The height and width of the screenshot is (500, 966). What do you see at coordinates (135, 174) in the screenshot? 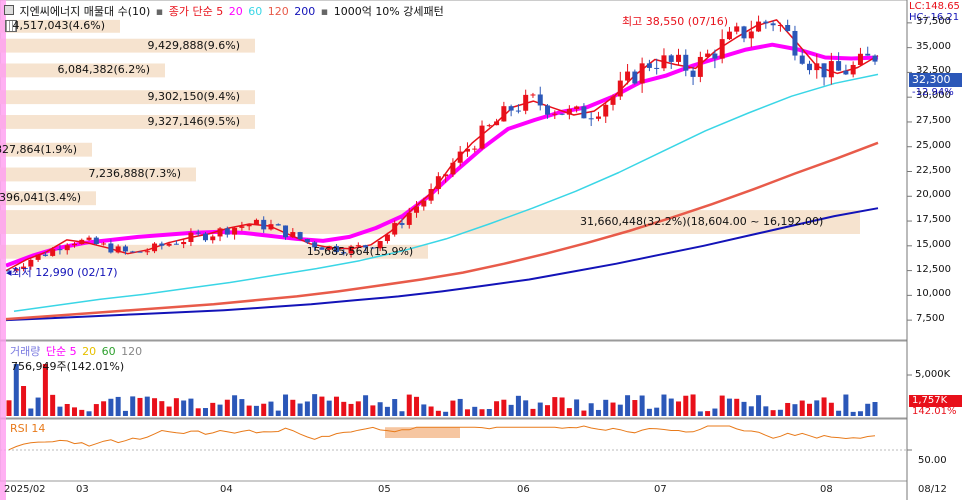
I see `volume-profile-label: 7,236,888(7.3%)` at bounding box center [135, 174].